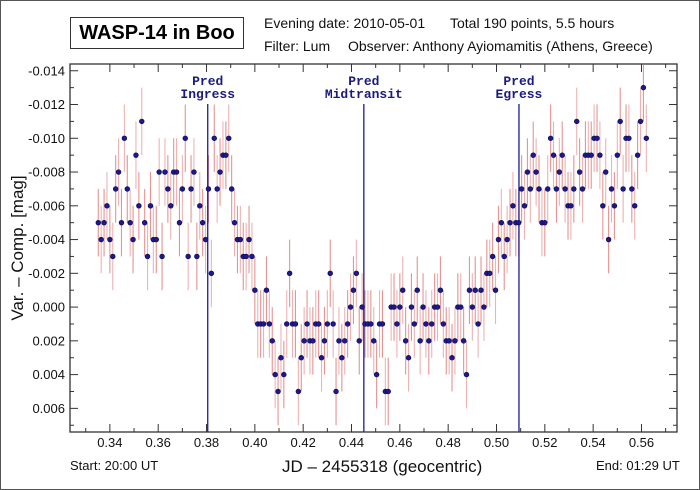 Image resolution: width=700 pixels, height=490 pixels. Describe the element at coordinates (17, 248) in the screenshot. I see `y-axis-label: Var. – Comp. [mag]` at that location.